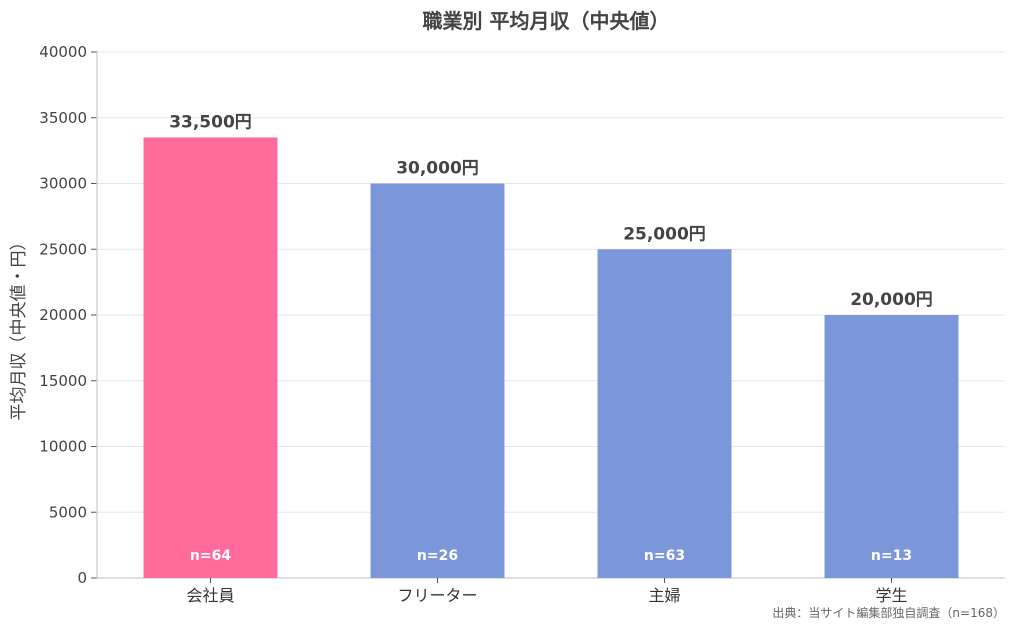  Describe the element at coordinates (437, 595) in the screenshot. I see `x-tick-label: フリーター` at that location.